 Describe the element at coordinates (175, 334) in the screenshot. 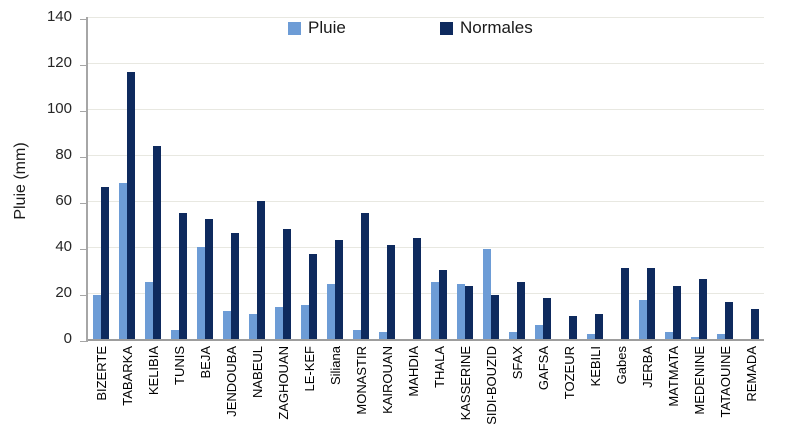

I see `bar-pluie-tunis` at that location.